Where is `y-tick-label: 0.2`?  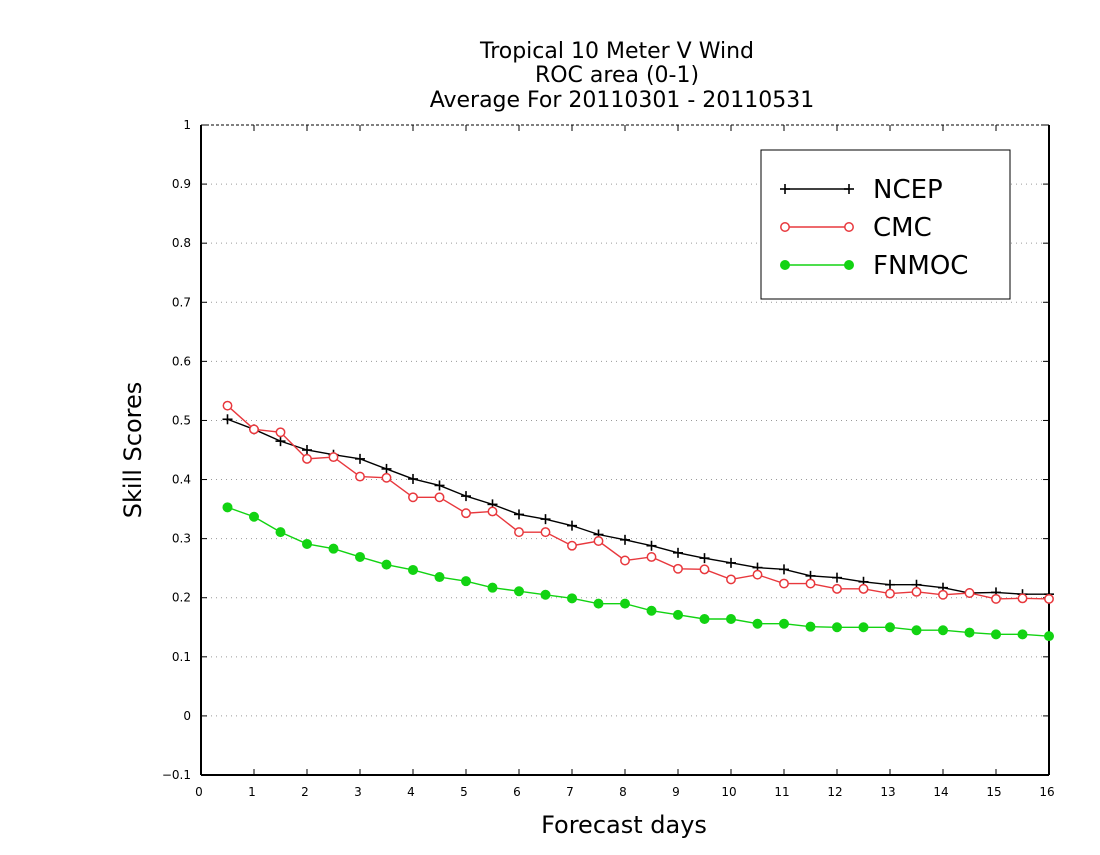 y-tick-label: 0.2 is located at coordinates (181, 598).